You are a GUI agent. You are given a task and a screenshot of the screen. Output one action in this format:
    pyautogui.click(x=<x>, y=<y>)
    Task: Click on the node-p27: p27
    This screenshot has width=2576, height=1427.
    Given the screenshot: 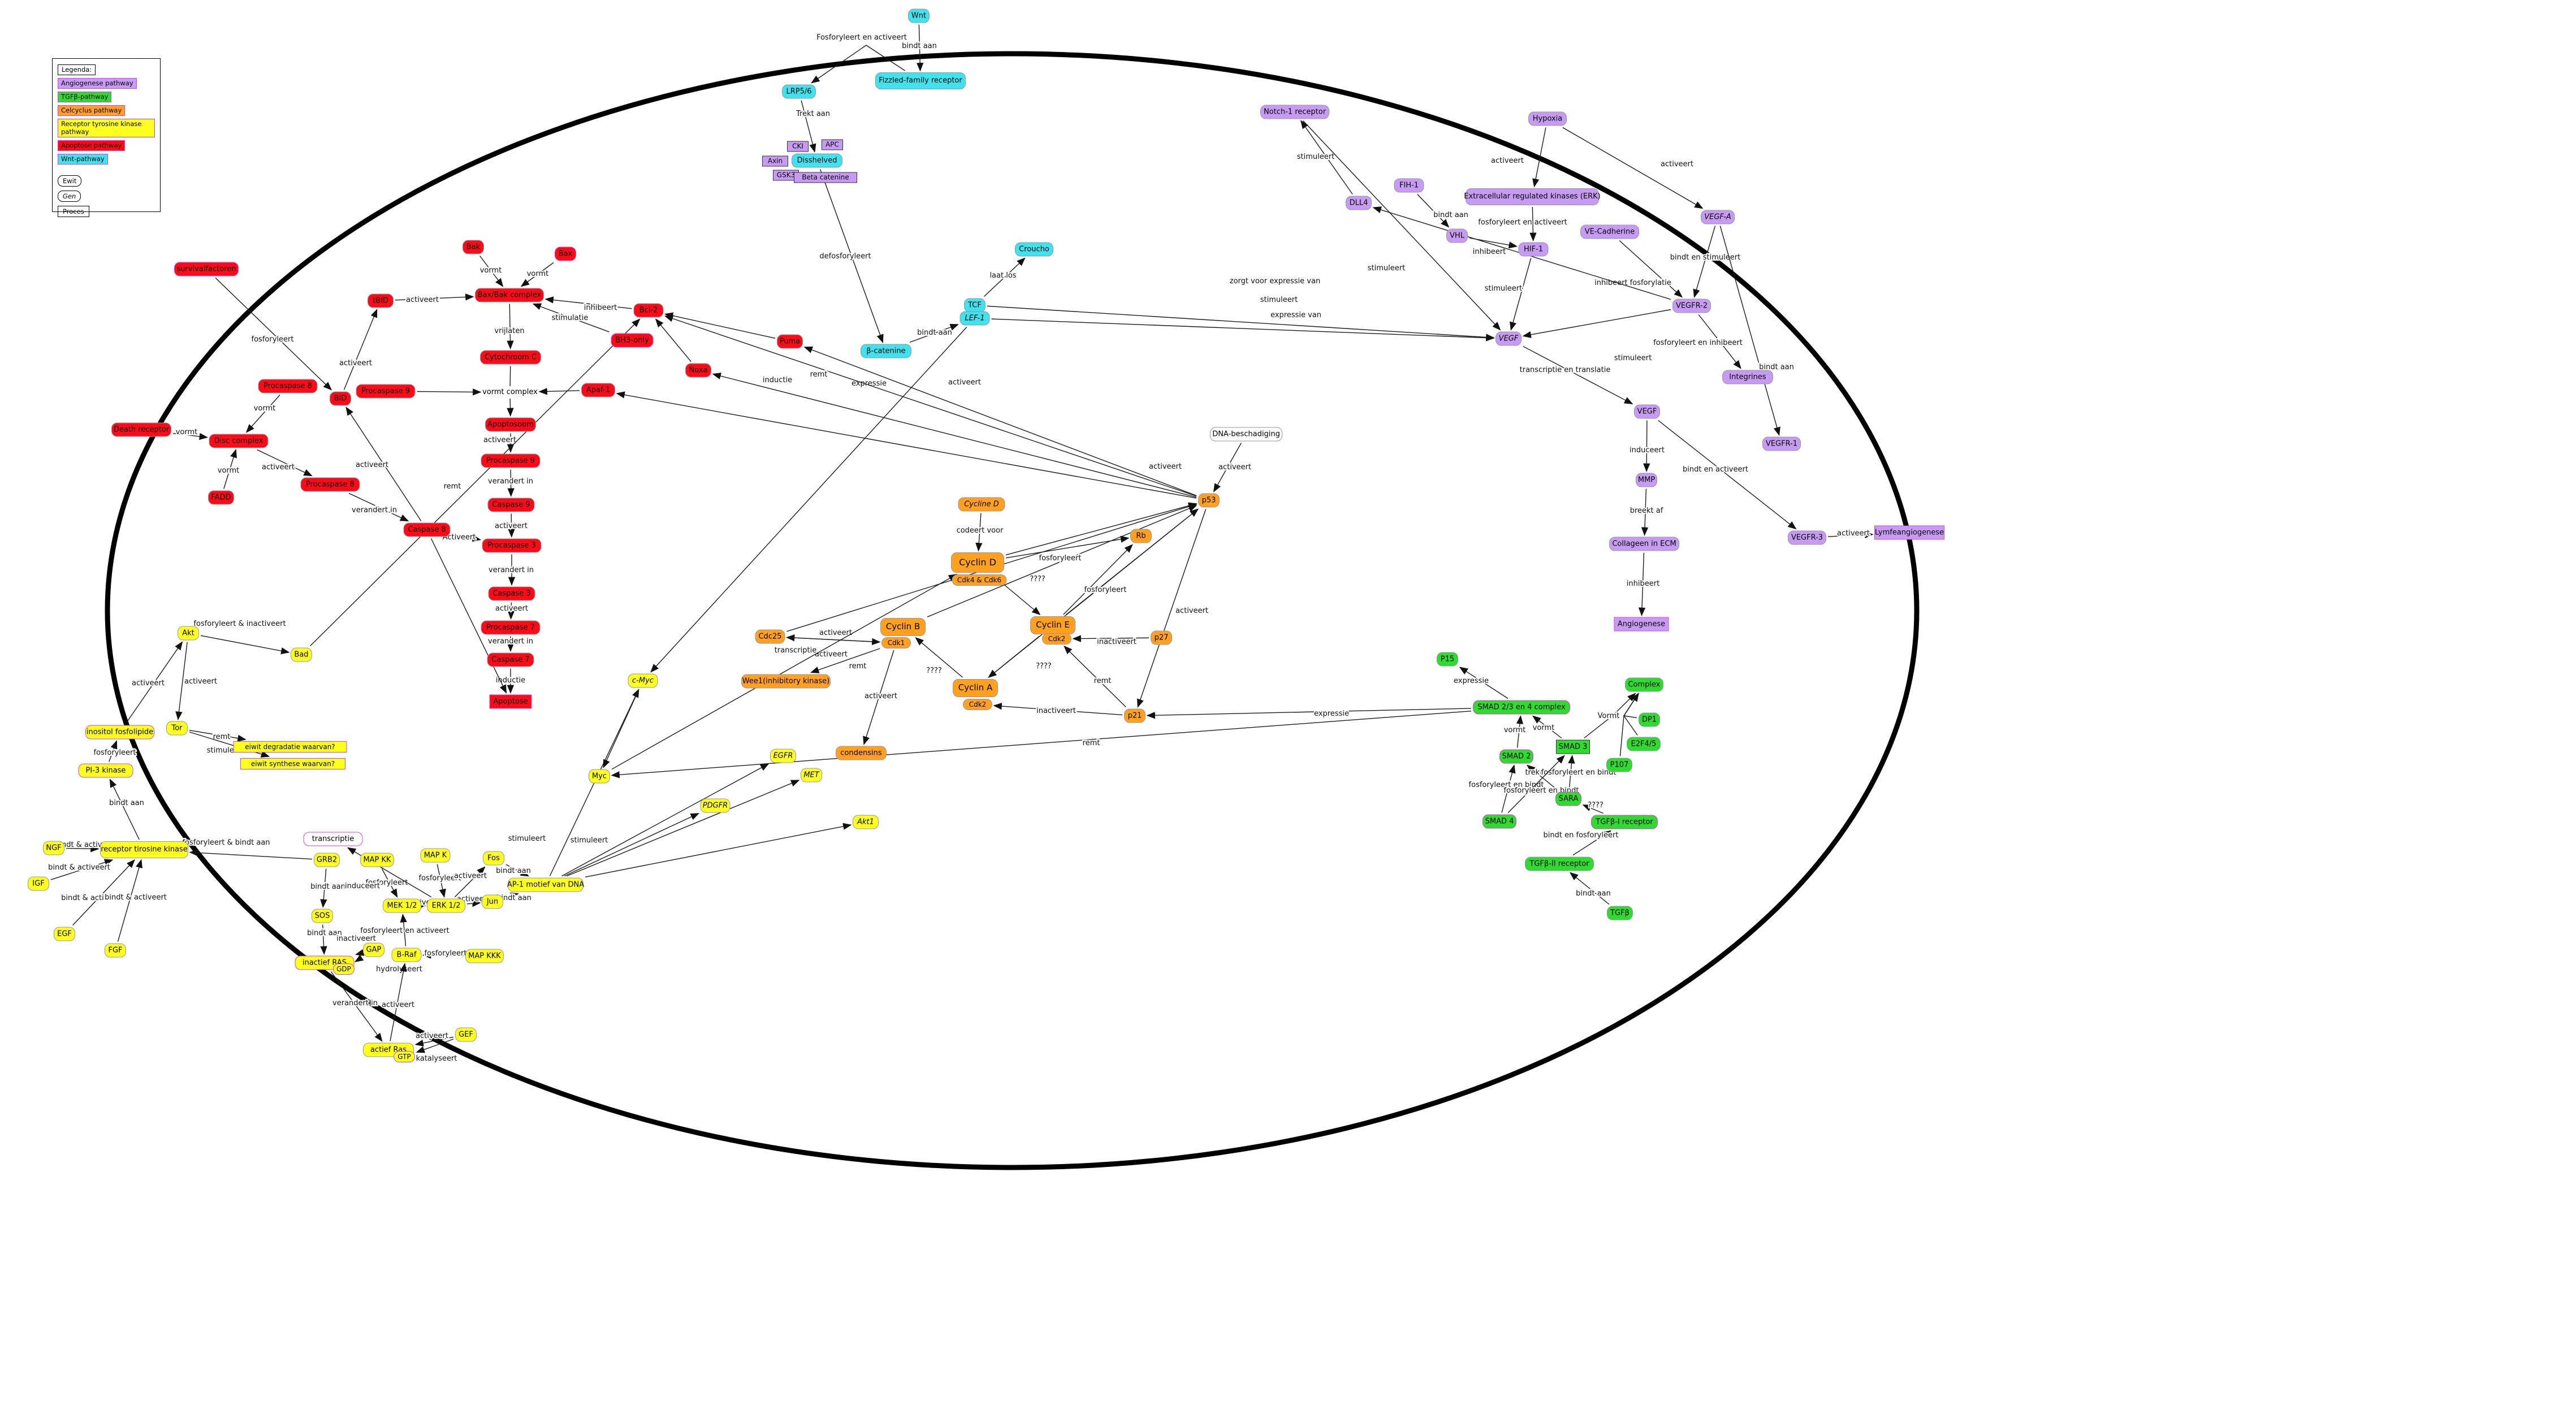 What is the action you would take?
    pyautogui.click(x=1161, y=638)
    